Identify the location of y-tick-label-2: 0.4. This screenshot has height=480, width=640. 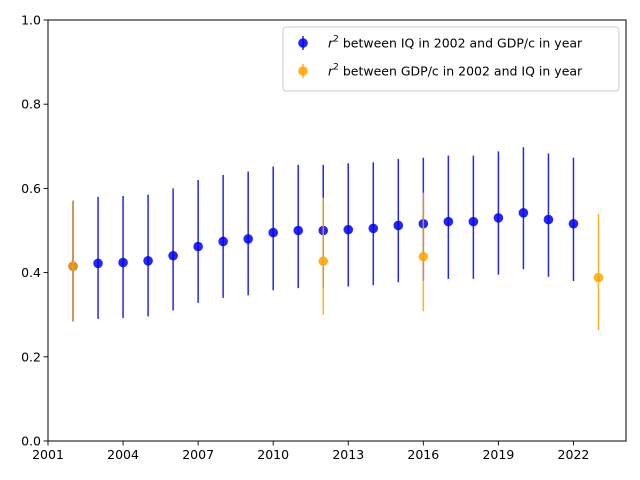
(31, 272).